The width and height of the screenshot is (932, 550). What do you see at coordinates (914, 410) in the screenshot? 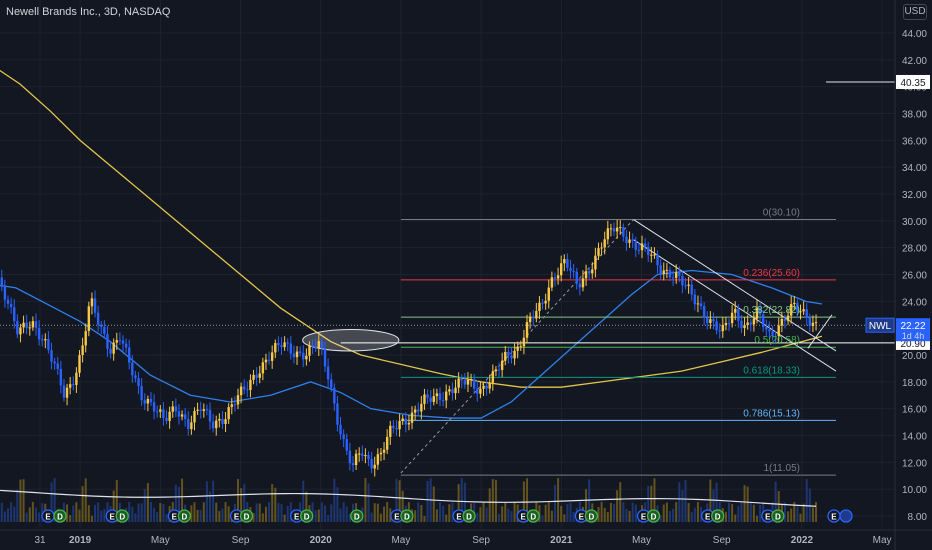
I see `price-tick-label: 16.00` at bounding box center [914, 410].